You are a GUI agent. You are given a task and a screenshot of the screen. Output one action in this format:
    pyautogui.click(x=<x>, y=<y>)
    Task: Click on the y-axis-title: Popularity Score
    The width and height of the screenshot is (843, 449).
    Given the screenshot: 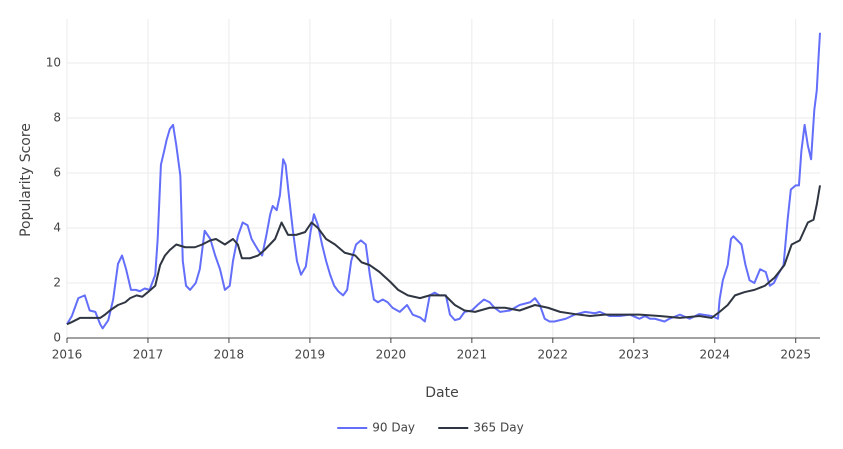 What is the action you would take?
    pyautogui.click(x=26, y=180)
    